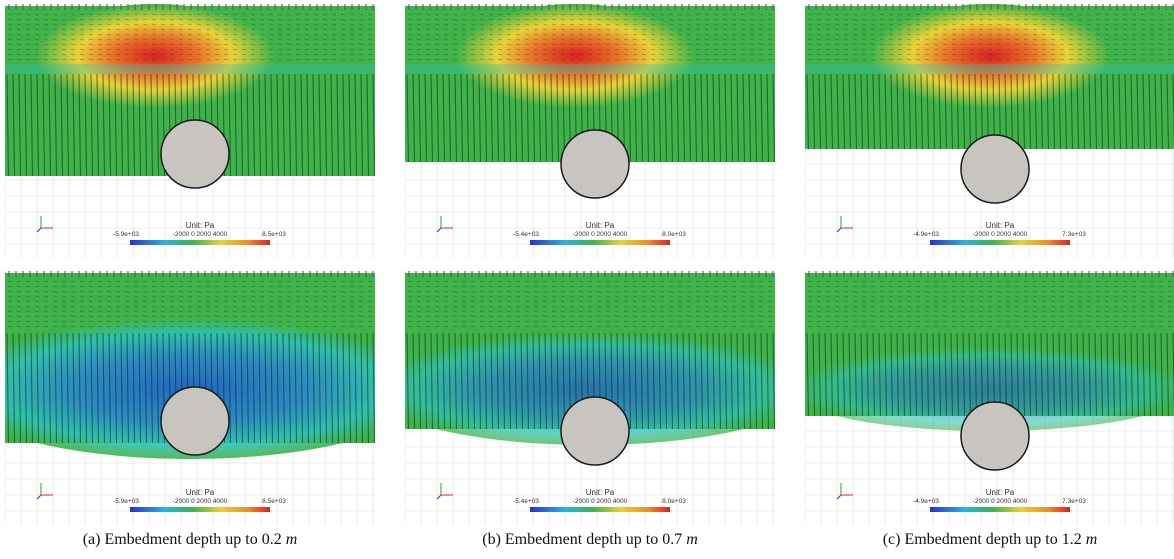 This screenshot has height=559, width=1174. I want to click on pressure-panel-bottom: Unit: Pa -5.4e+03 -2000 0 2000 4000 8.0e+03, so click(590, 398).